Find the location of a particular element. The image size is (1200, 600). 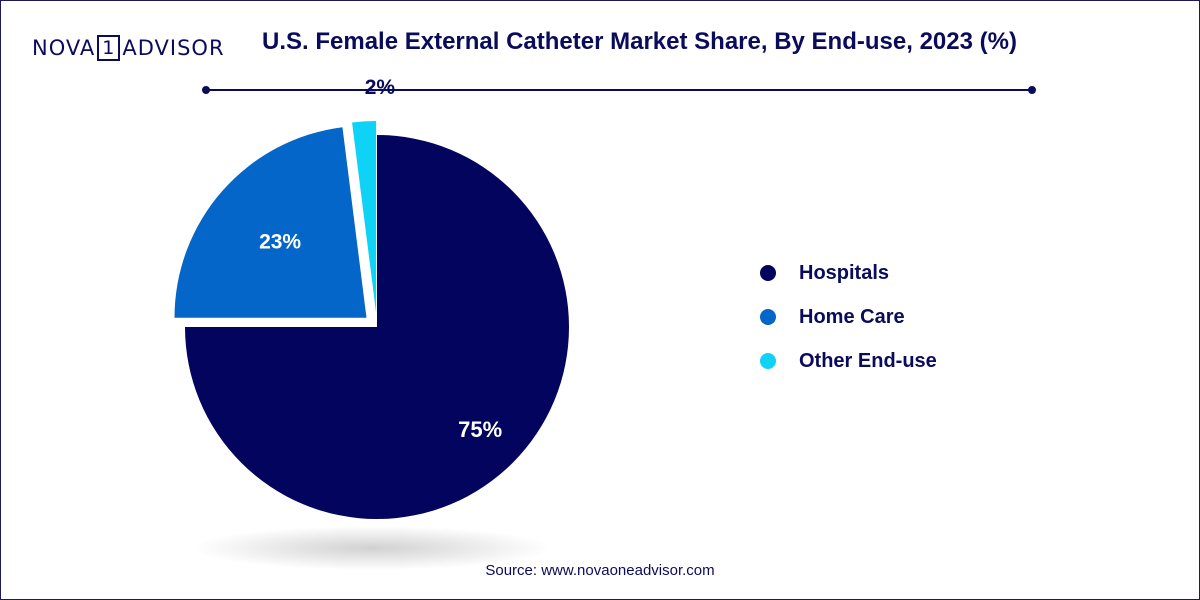

legend-swatch-home-care is located at coordinates (768, 317).